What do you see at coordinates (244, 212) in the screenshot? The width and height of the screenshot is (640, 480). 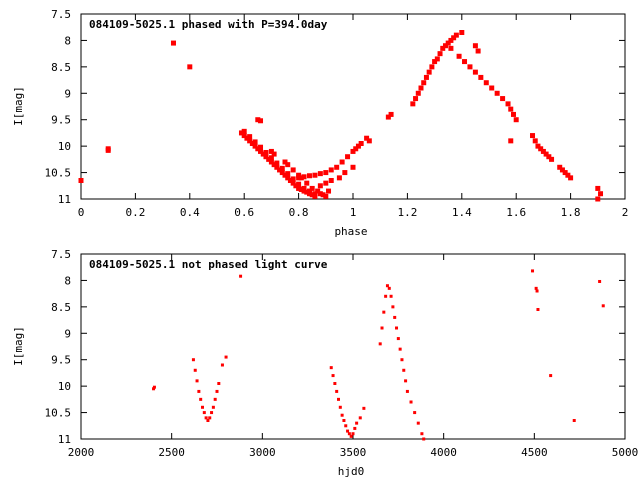 I see `x-tick-label: 0.6` at bounding box center [244, 212].